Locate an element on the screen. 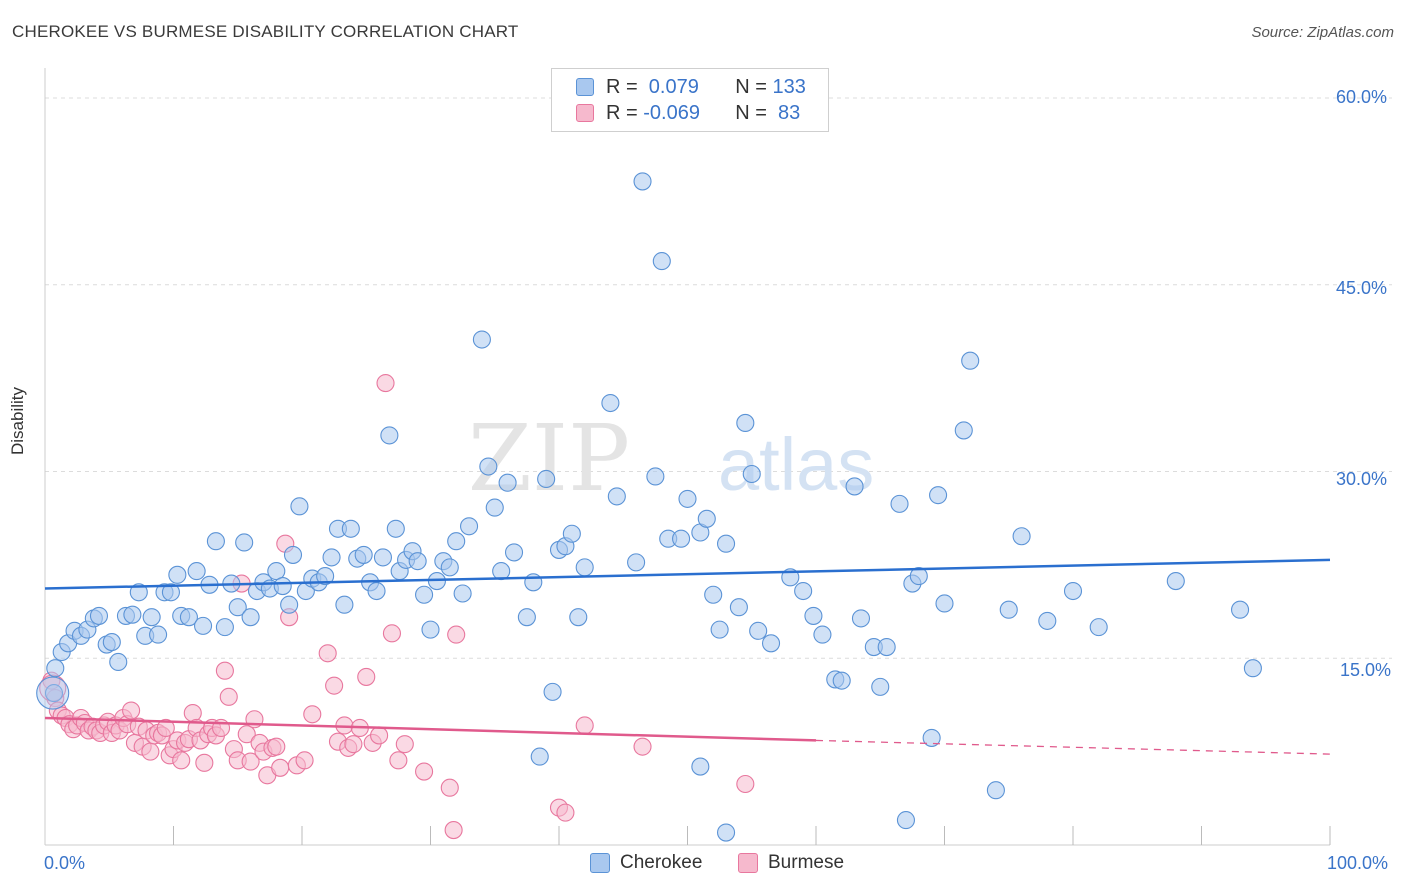 This screenshot has height=892, width=1406. legend-n-label: N = is located at coordinates (754, 112).